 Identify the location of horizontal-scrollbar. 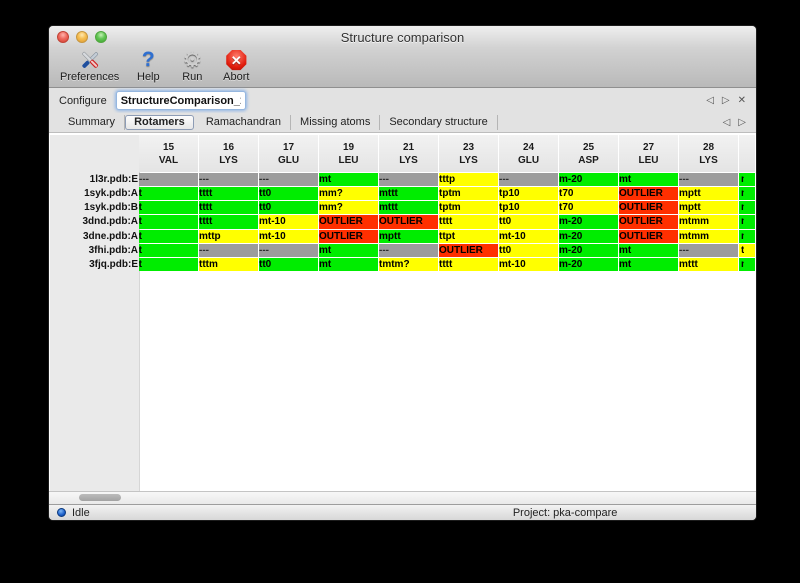
(402, 497).